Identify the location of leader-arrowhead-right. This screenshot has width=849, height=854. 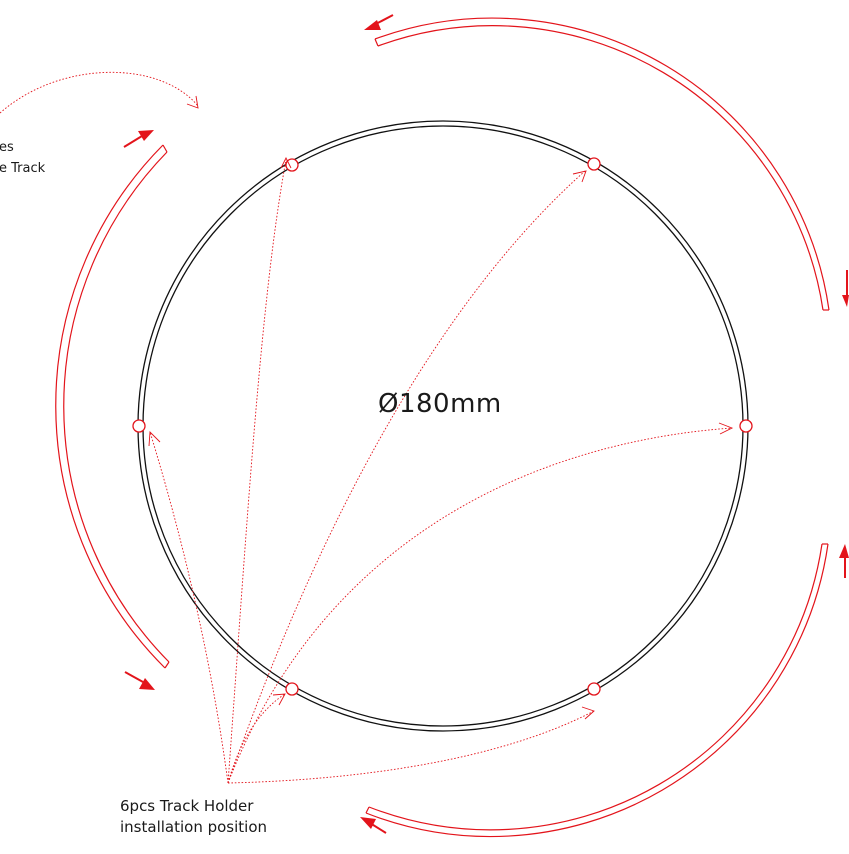
(726, 428).